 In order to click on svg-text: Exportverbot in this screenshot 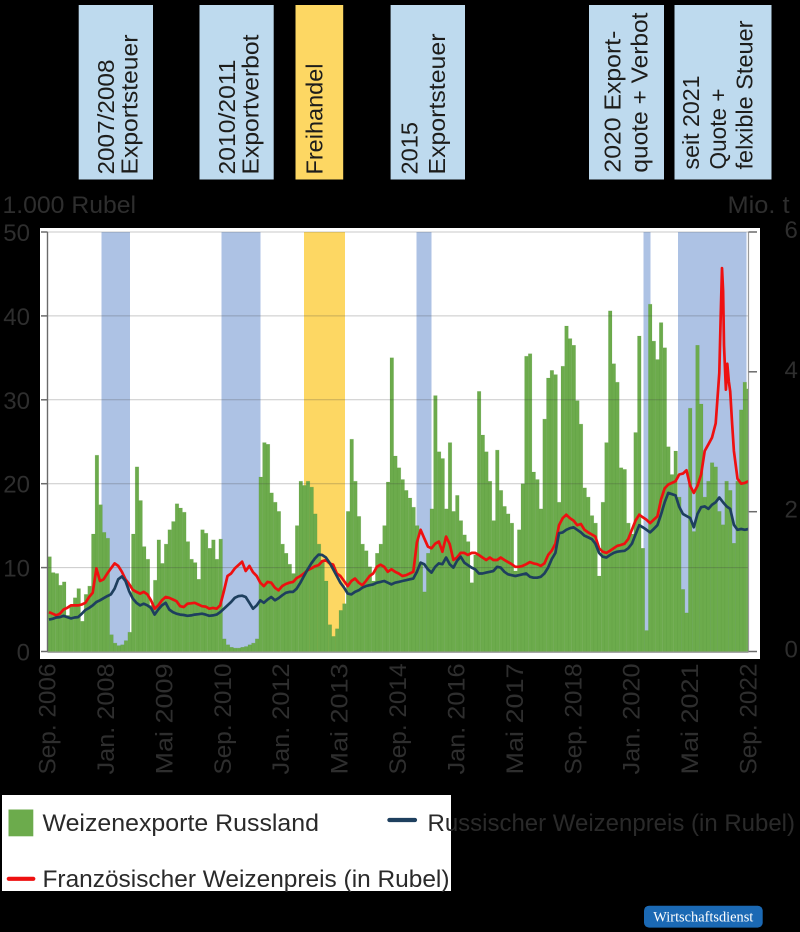, I will do `click(250, 104)`.